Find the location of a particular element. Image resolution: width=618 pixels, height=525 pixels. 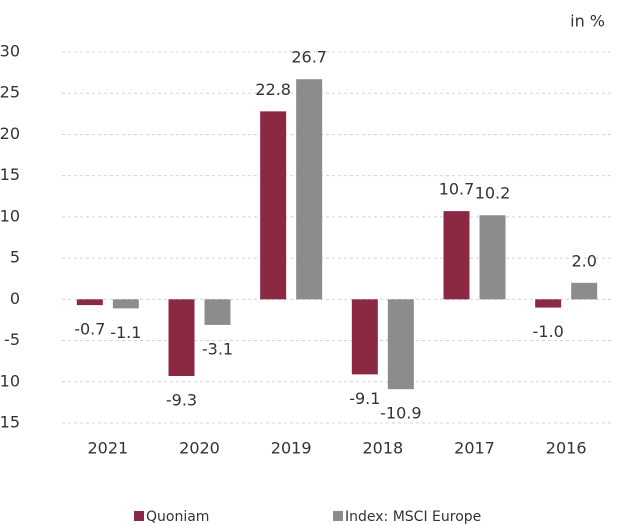

y-tick-label: -10 is located at coordinates (10, 380).